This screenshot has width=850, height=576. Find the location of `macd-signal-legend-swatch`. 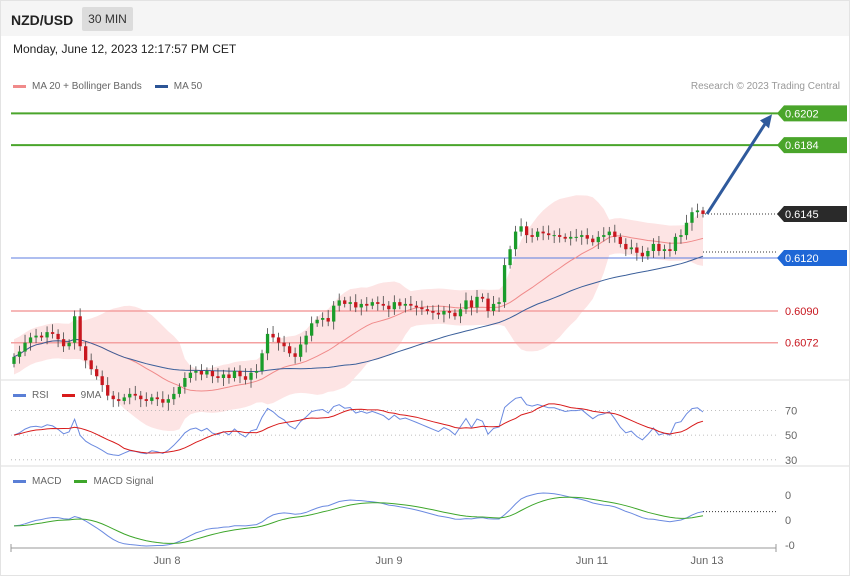

macd-signal-legend-swatch is located at coordinates (81, 481).